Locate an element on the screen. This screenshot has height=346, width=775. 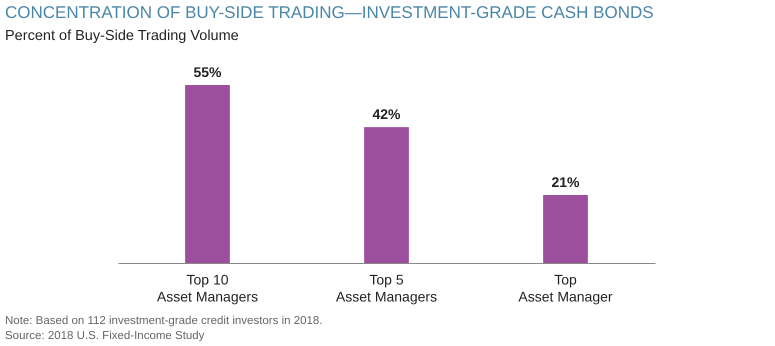
chart-title: CONCENTRATION OF BUY-SIDE TRADING—INVESTMENT-GRADE CASH BONDS is located at coordinates (329, 12).